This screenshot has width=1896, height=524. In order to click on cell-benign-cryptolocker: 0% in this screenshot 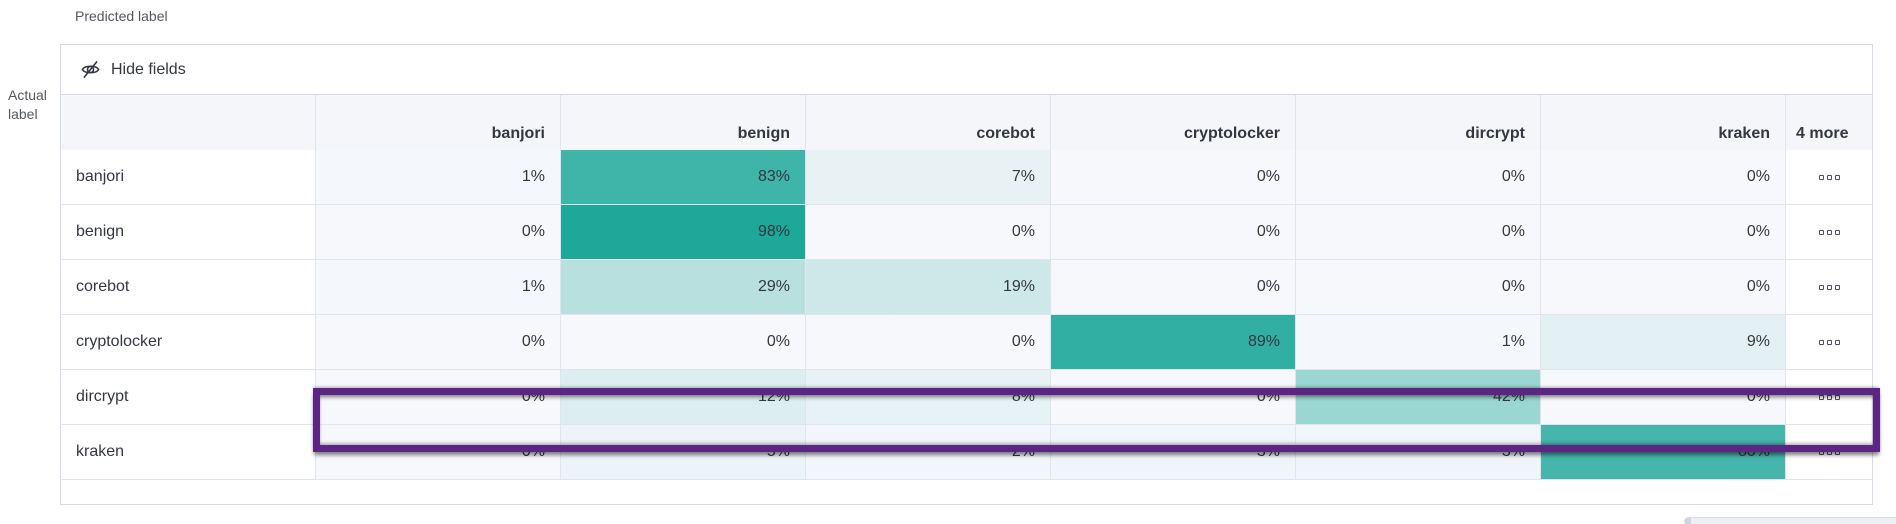, I will do `click(1173, 232)`.